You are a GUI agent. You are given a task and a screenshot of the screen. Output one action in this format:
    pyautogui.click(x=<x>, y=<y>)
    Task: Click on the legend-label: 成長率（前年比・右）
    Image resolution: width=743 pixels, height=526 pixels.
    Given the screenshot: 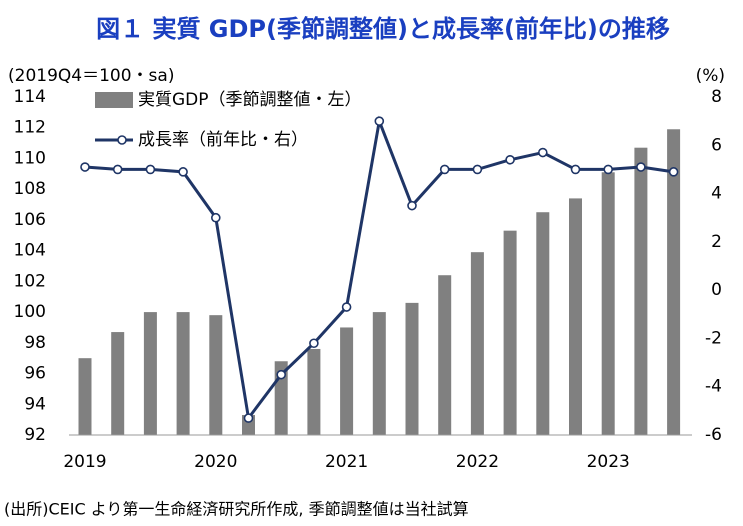 What is the action you would take?
    pyautogui.click(x=223, y=140)
    